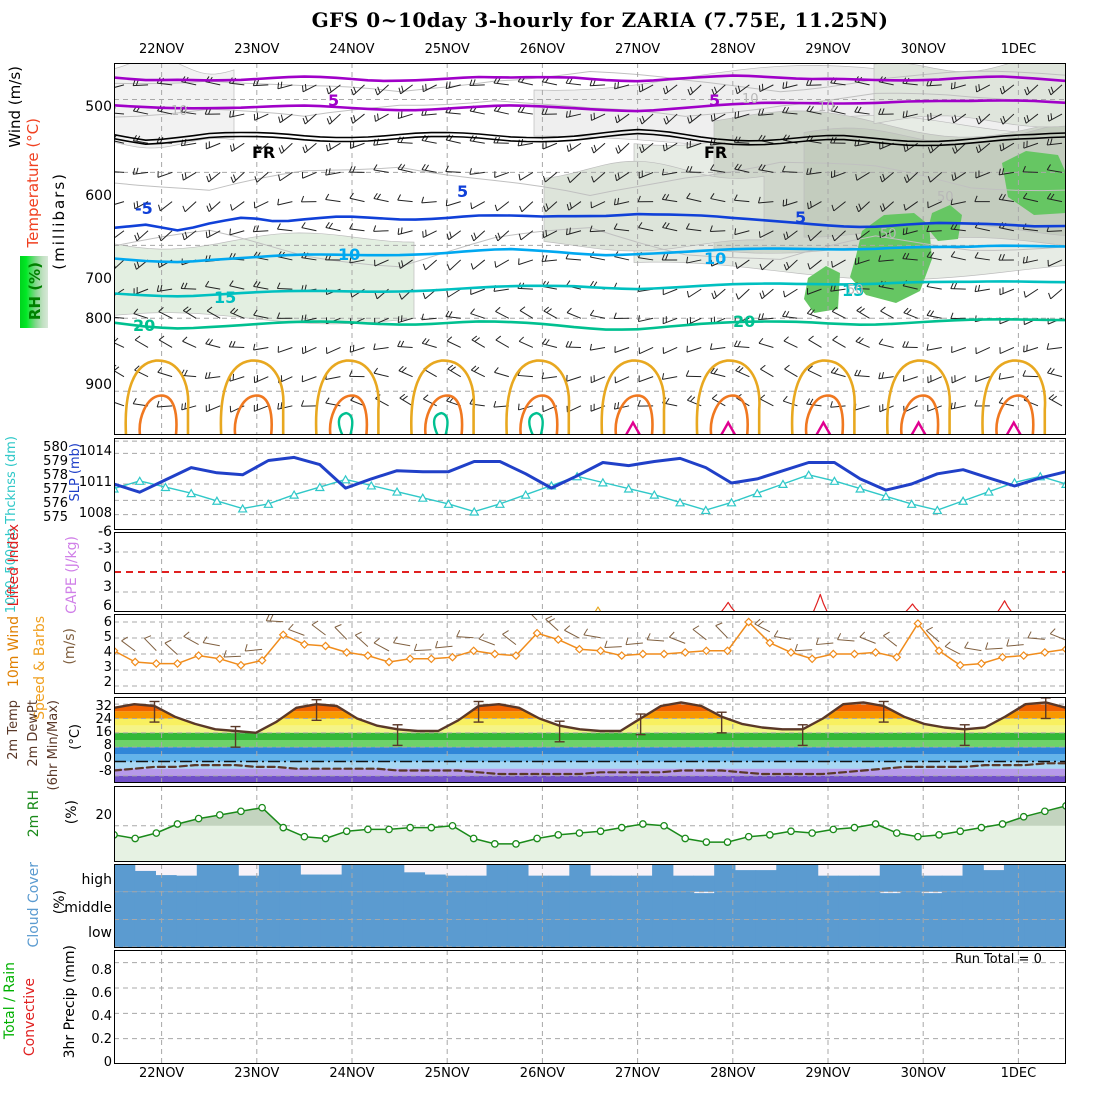 This screenshot has width=1100, height=1100. Describe the element at coordinates (14, 652) in the screenshot. I see `axis-label-wind10m: 10m Wind` at that location.